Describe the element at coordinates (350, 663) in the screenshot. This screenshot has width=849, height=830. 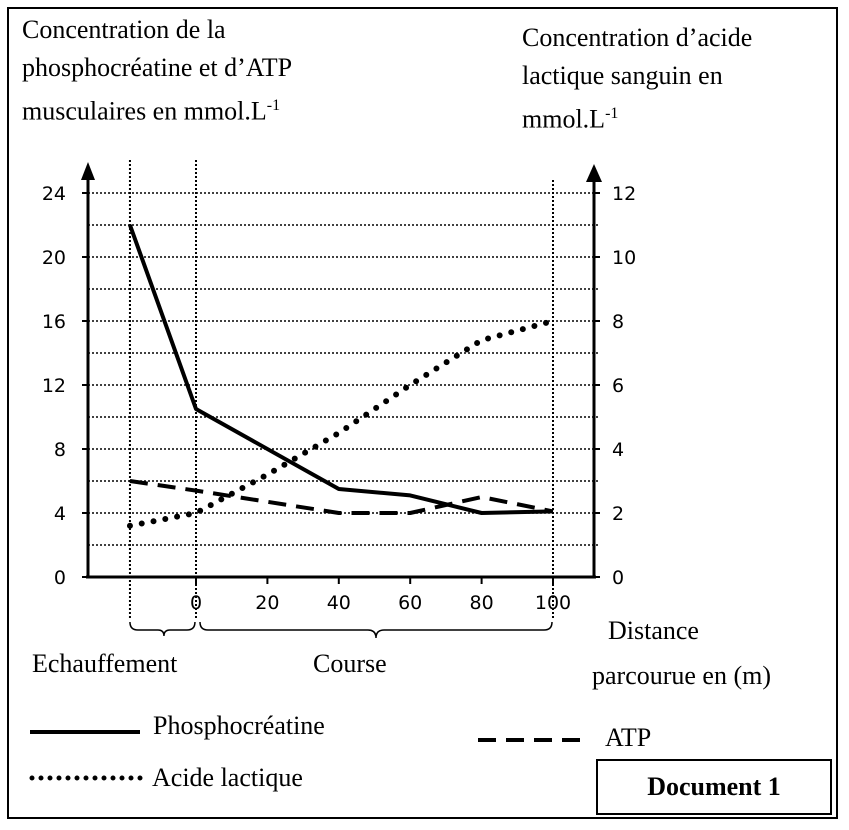
I see `phase-label-race: Course` at that location.